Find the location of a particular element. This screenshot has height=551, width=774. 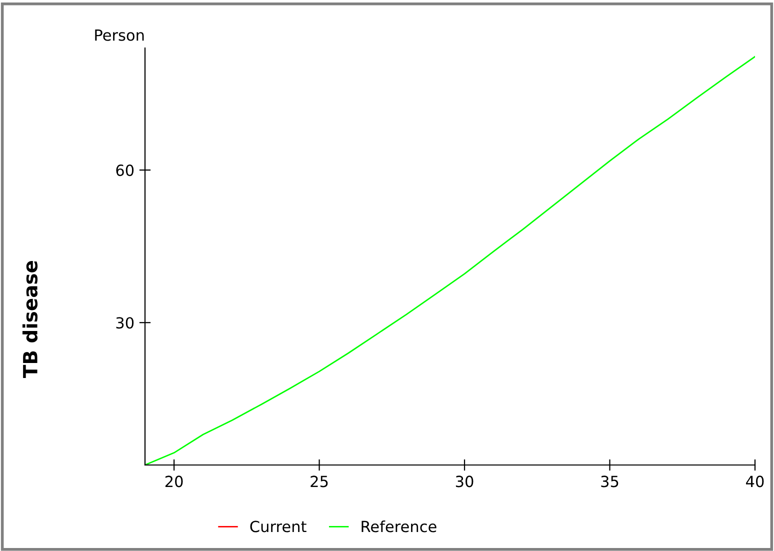

y-tick-label: 60 is located at coordinates (125, 170).